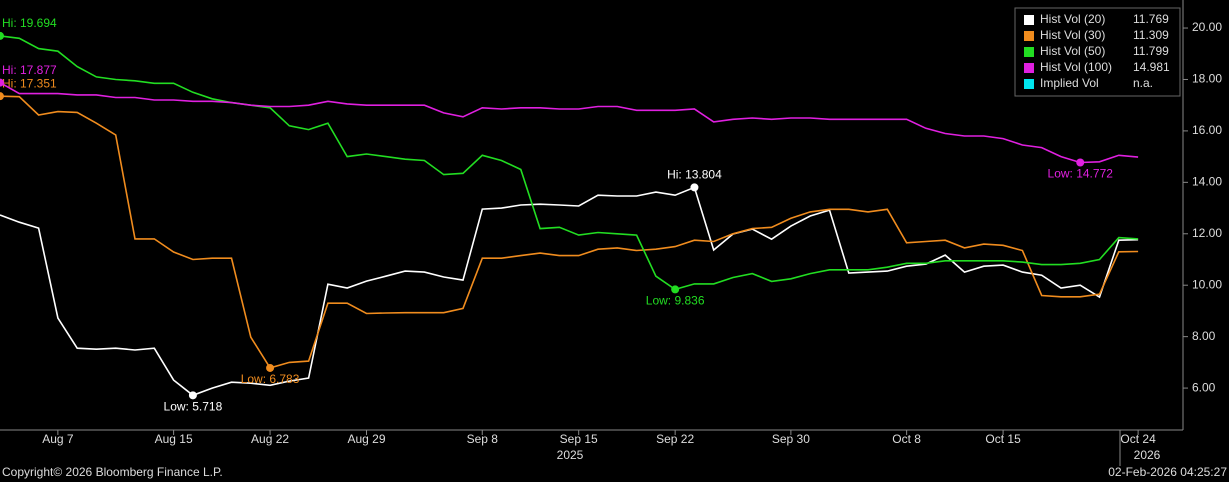 This screenshot has width=1229, height=482. Describe the element at coordinates (1207, 233) in the screenshot. I see `y-tick-label: 12.00` at that location.